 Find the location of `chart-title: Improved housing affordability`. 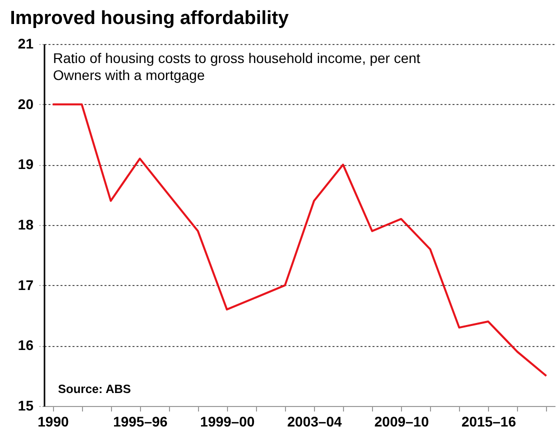

chart-title: Improved housing affordability is located at coordinates (150, 18).